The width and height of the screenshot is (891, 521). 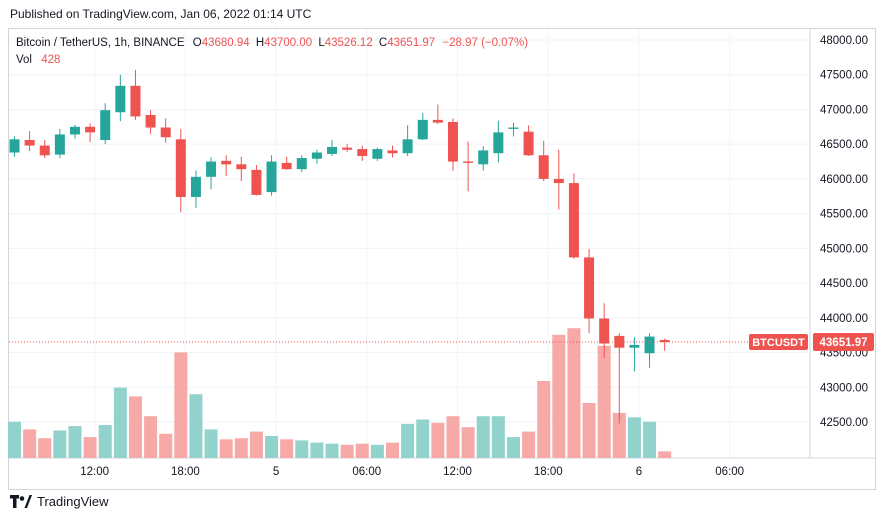 I want to click on open-label: O, so click(x=197, y=43).